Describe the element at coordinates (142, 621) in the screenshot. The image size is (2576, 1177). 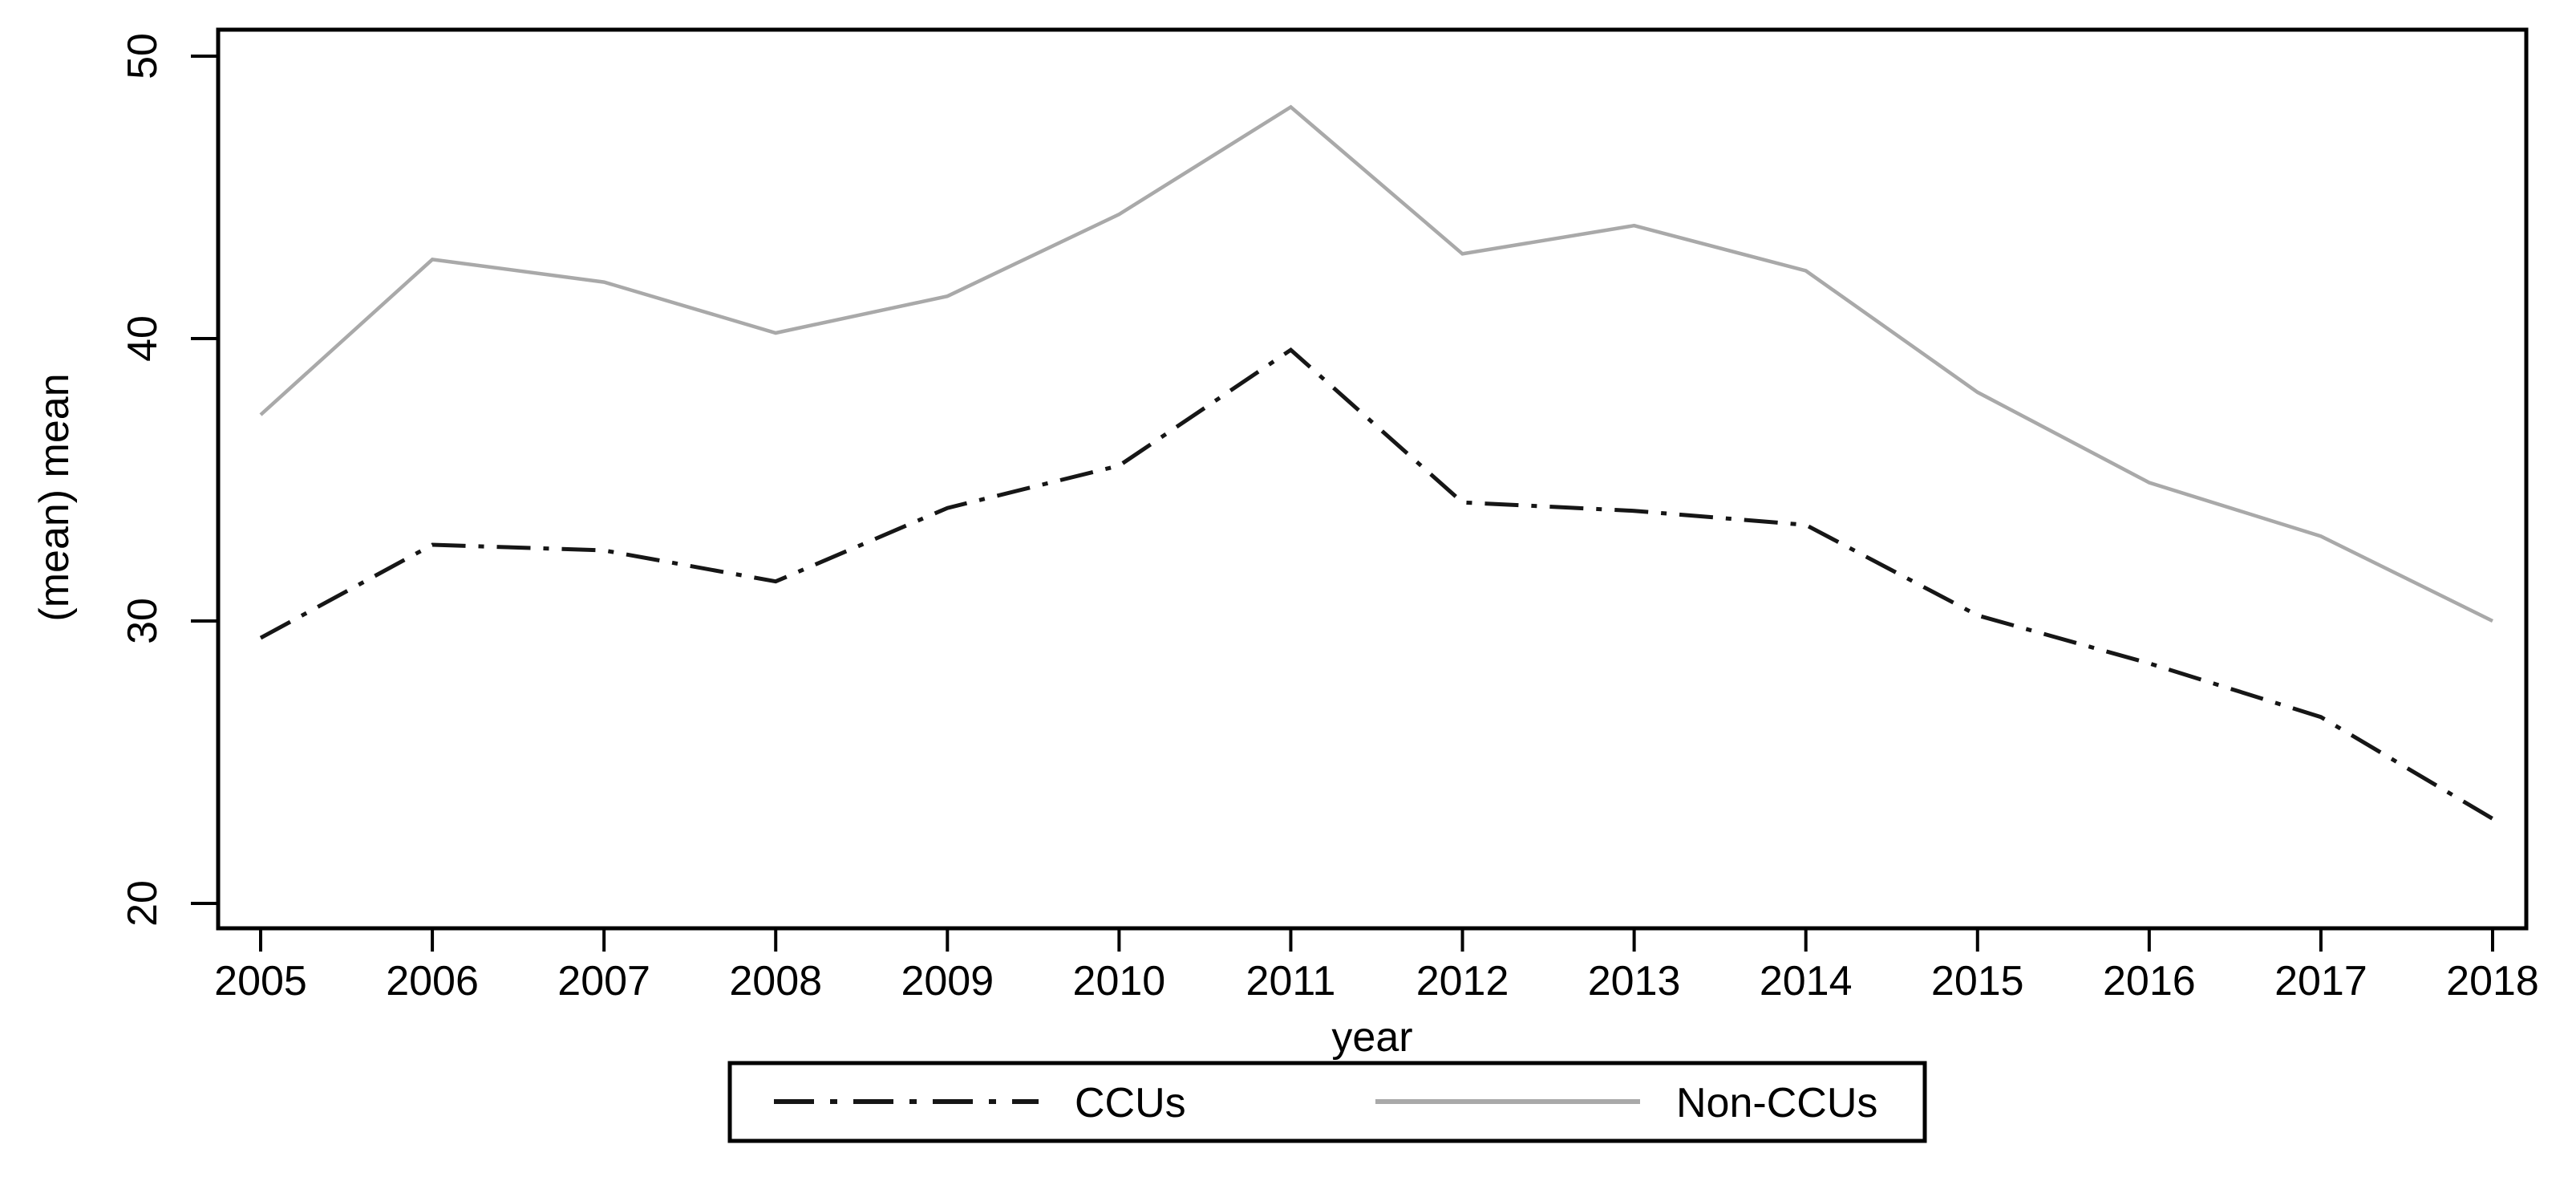
I see `y-tick-label: 30` at that location.